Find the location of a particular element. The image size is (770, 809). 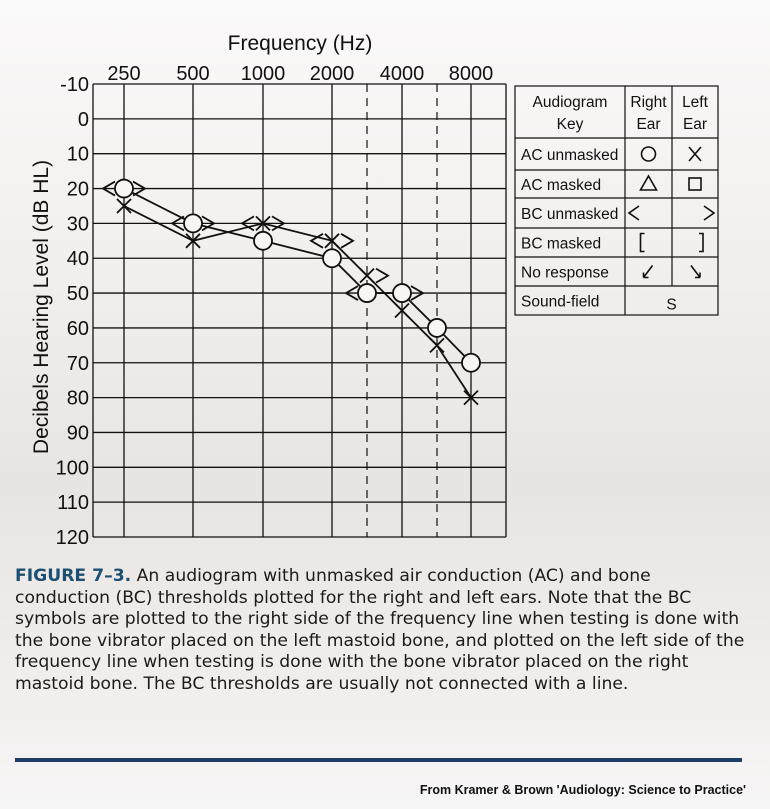

legend-row-label: AC unmasked is located at coordinates (569, 155).